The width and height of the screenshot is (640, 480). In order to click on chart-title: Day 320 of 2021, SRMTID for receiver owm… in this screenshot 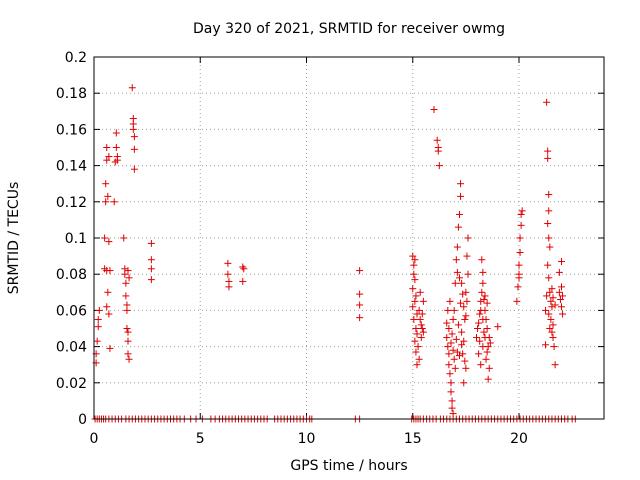, I will do `click(349, 29)`.